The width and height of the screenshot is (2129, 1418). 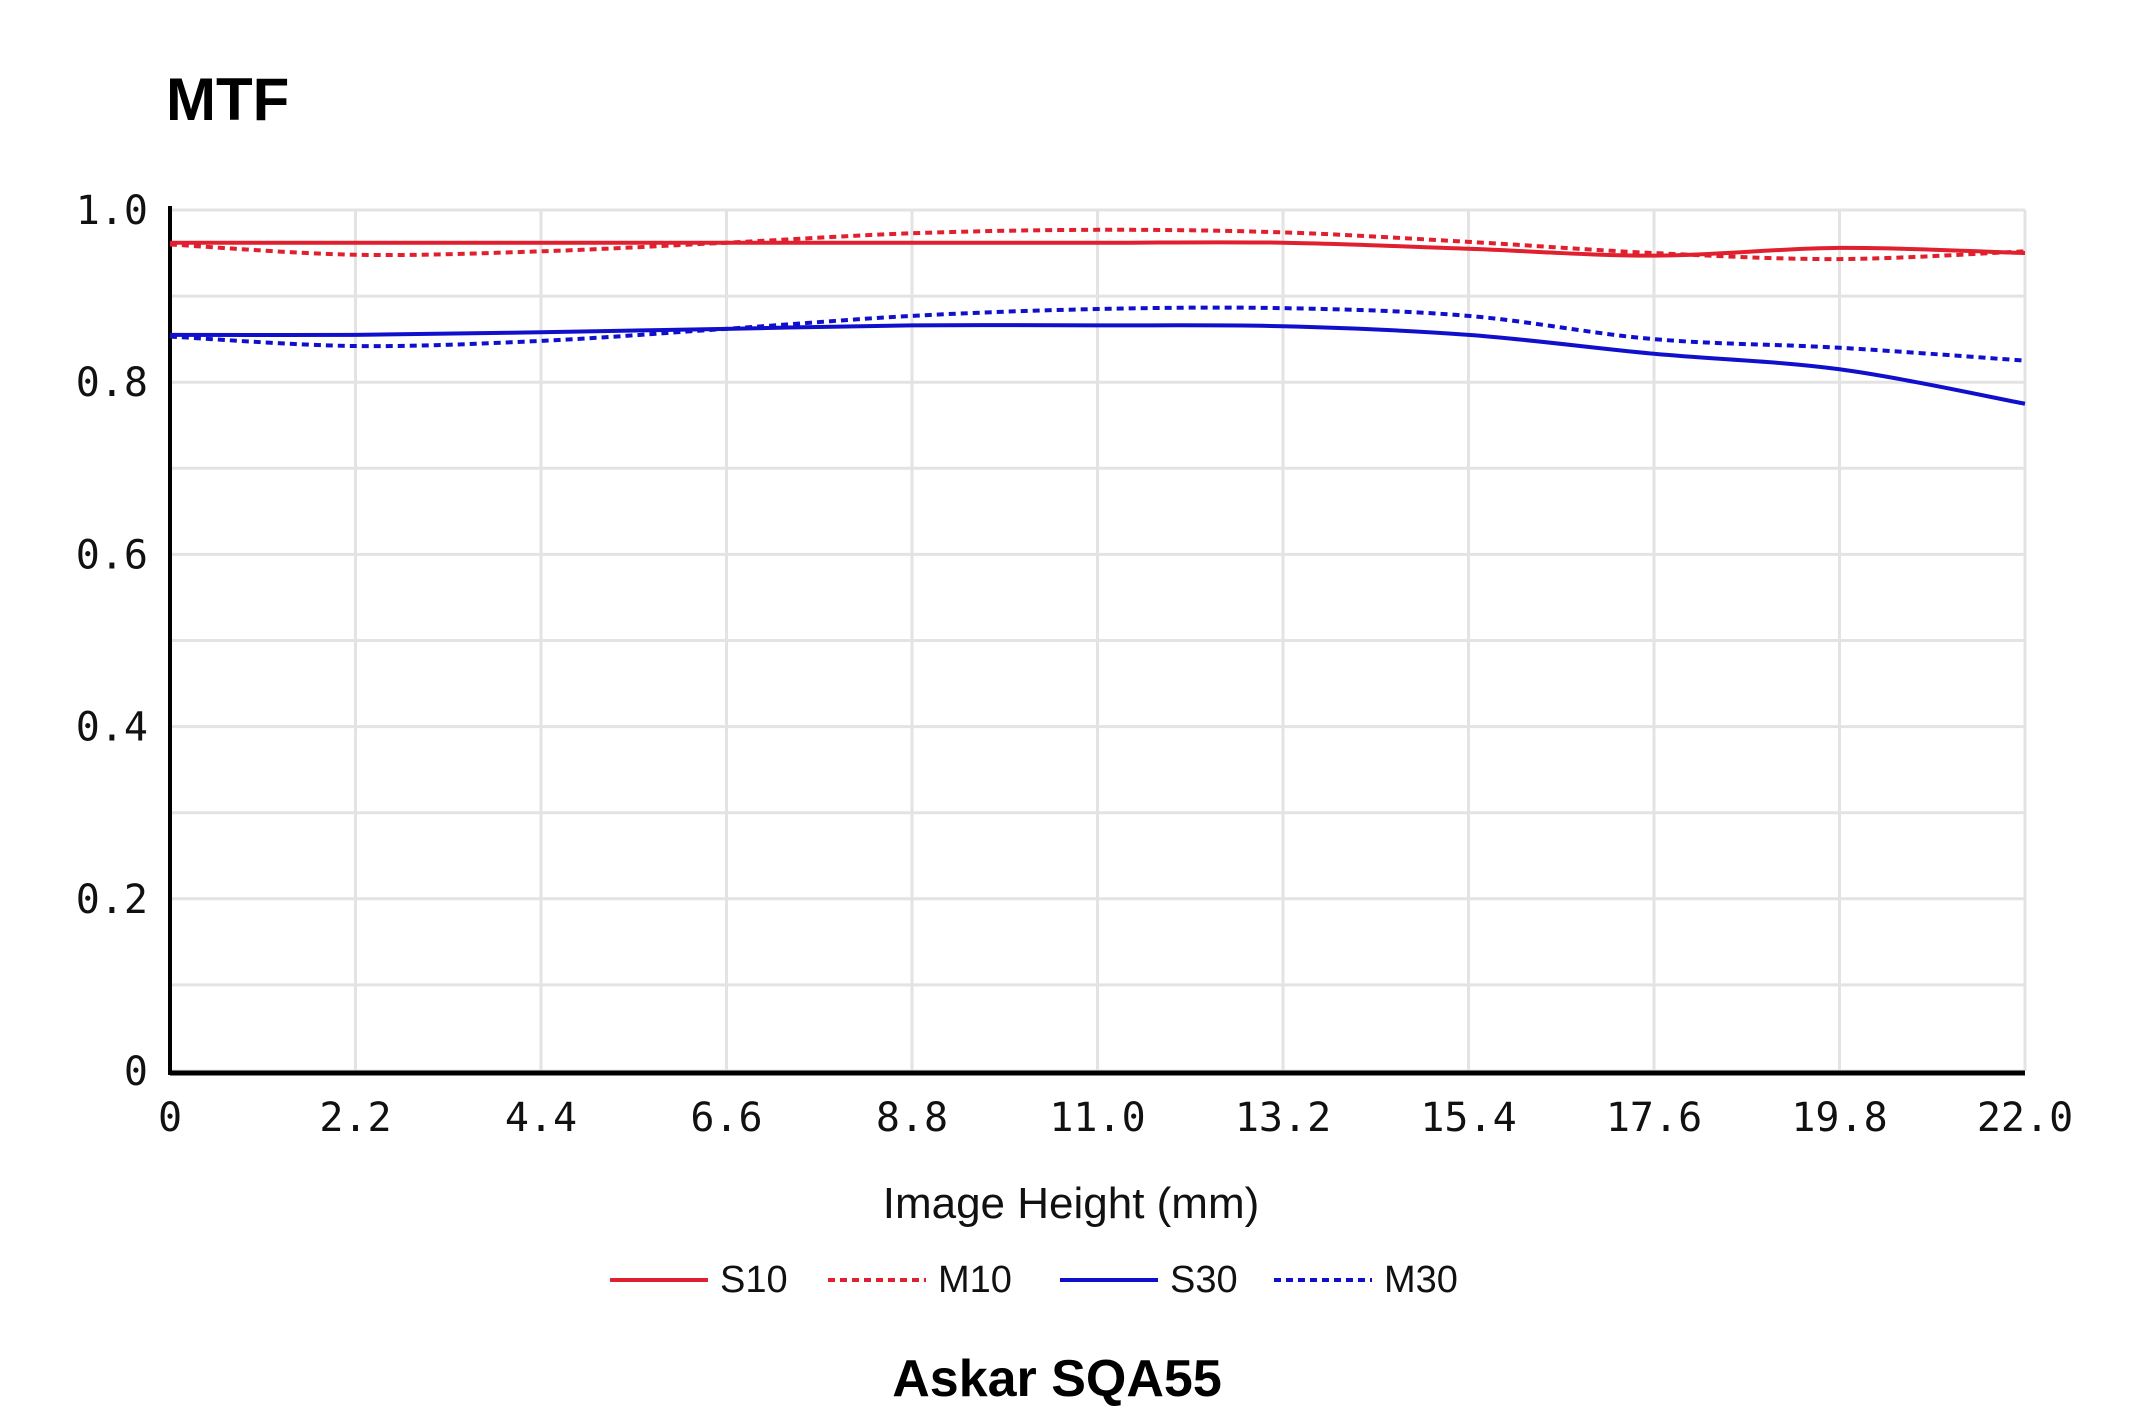 I want to click on x-tick-label: 15.4, so click(x=1468, y=1118).